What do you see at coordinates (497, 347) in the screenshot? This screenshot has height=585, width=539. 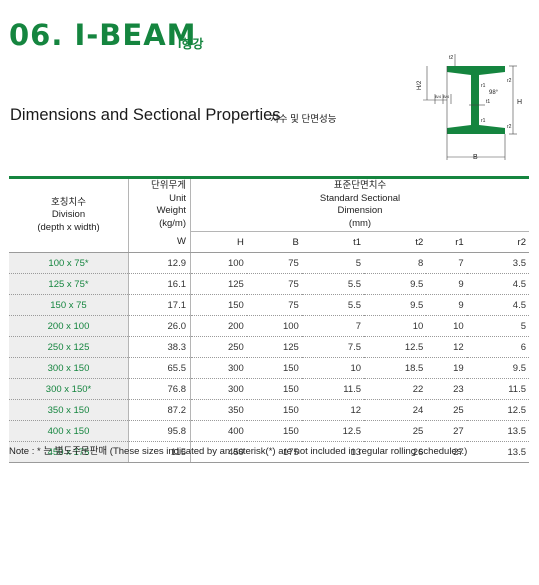 I see `cell-r2: 6` at bounding box center [497, 347].